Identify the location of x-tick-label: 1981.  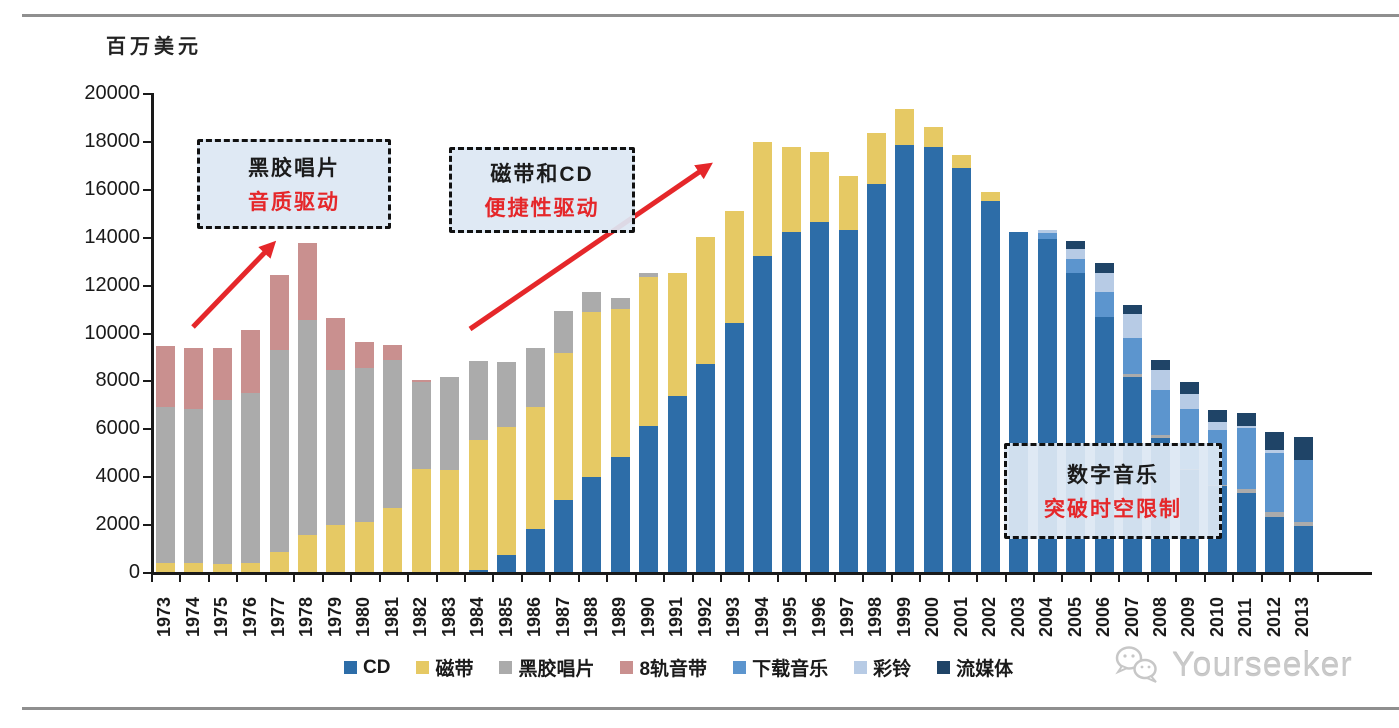
(391, 616).